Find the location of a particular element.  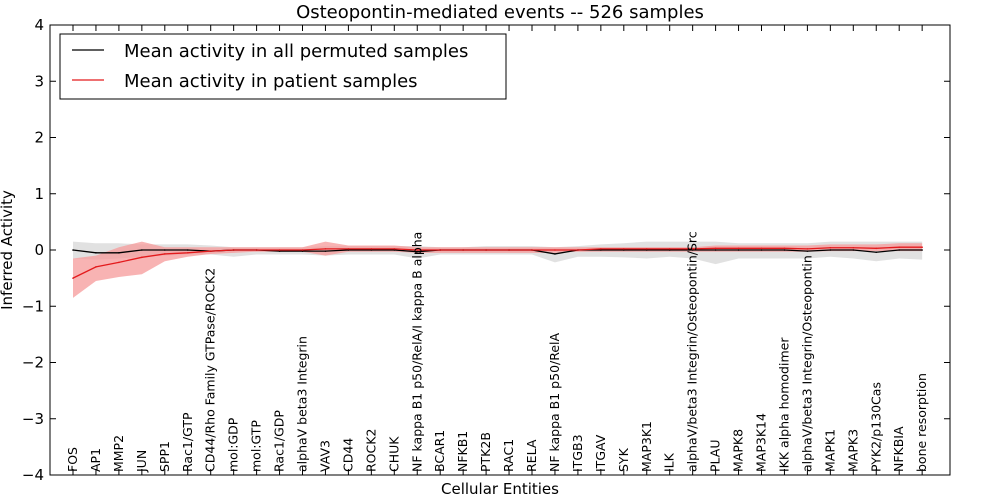

x-tick-label: PLAU is located at coordinates (715, 456).